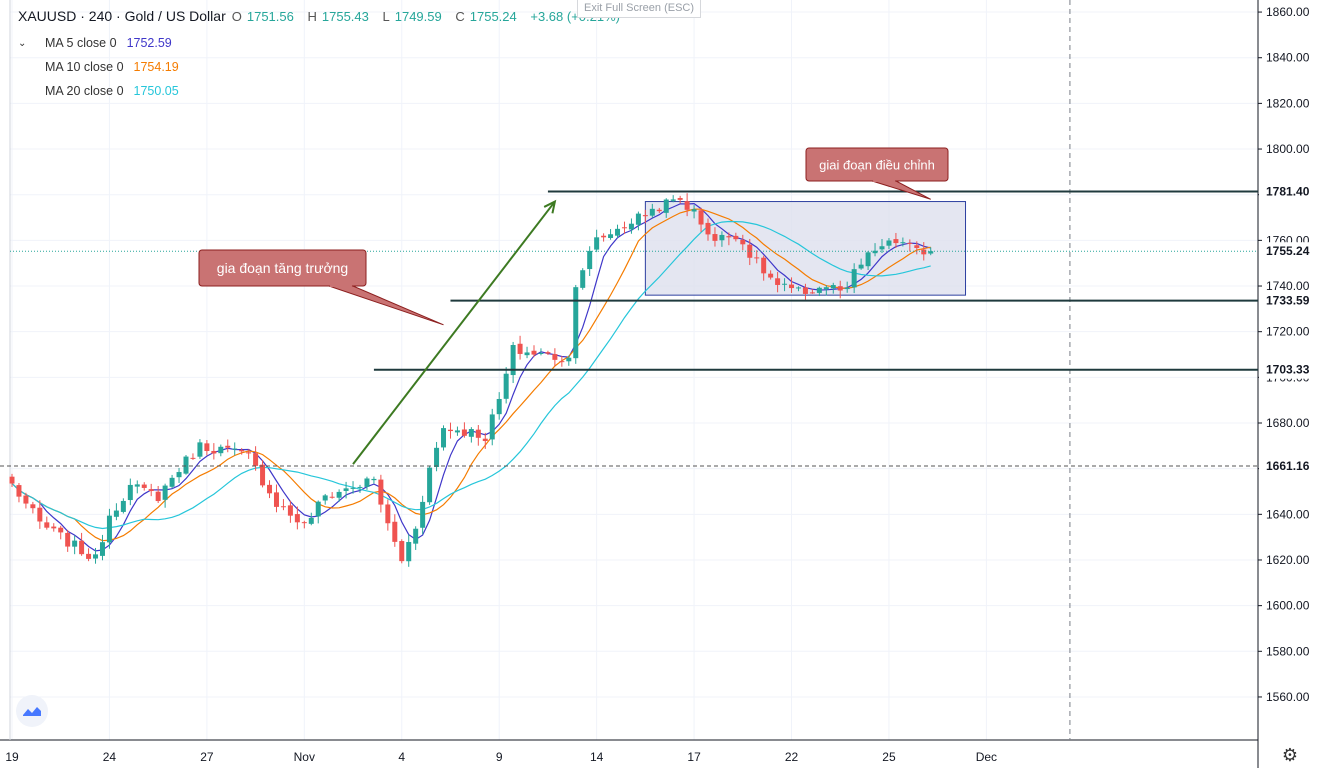 This screenshot has height=768, width=1319. Describe the element at coordinates (889, 757) in the screenshot. I see `x-tick-label: 25` at that location.